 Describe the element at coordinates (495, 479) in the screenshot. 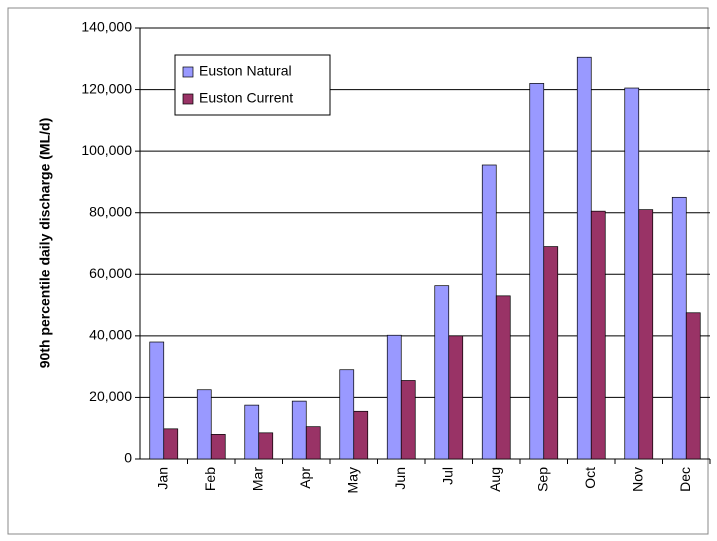

I see `x-tick-label: Aug` at that location.